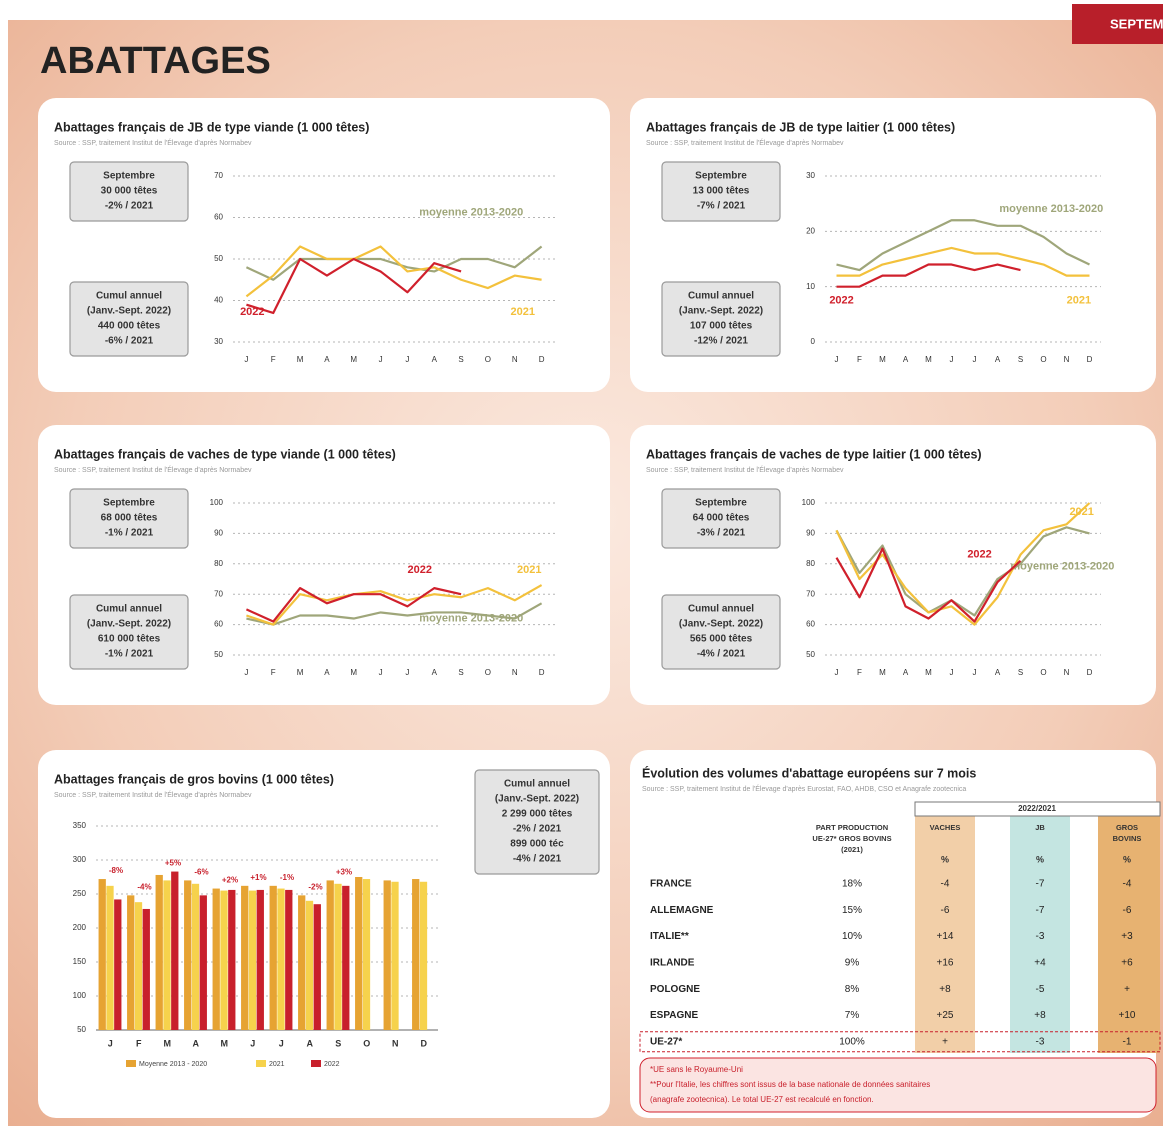 This screenshot has width=1163, height=1126. I want to click on y-tick-label: 50, so click(218, 654).